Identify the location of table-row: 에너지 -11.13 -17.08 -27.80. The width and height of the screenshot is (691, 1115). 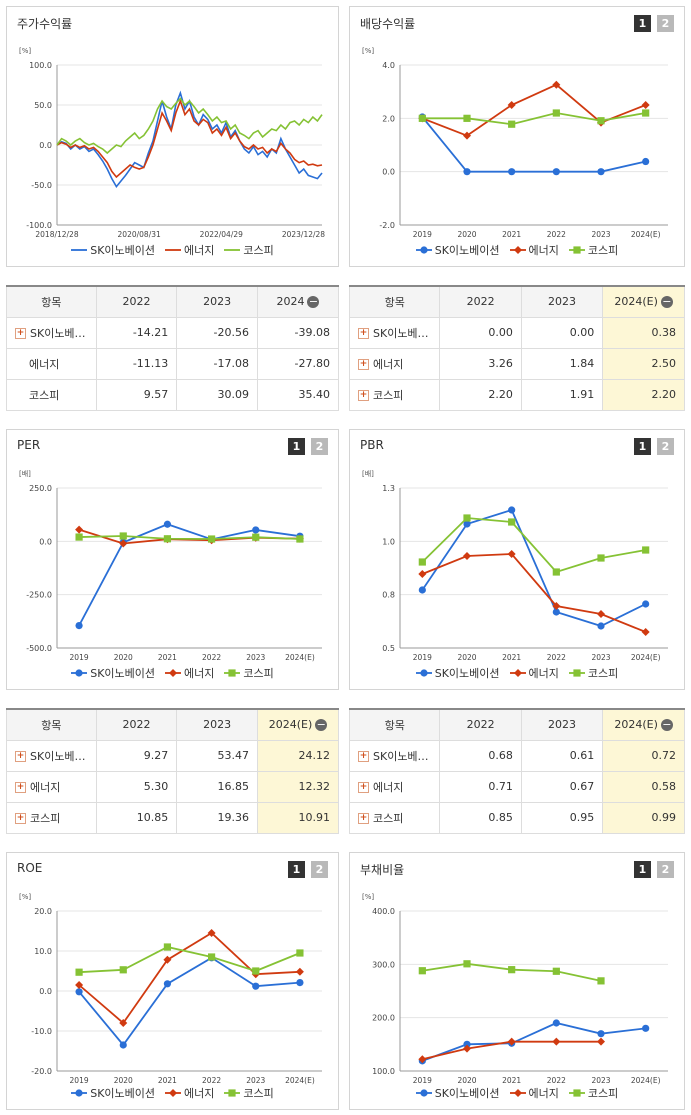
(173, 363).